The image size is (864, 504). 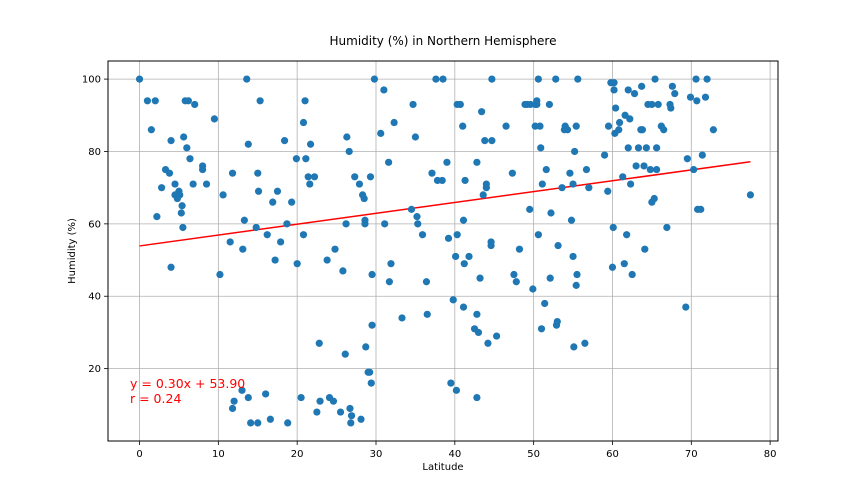 What do you see at coordinates (445, 204) in the screenshot?
I see `regression-line-group` at bounding box center [445, 204].